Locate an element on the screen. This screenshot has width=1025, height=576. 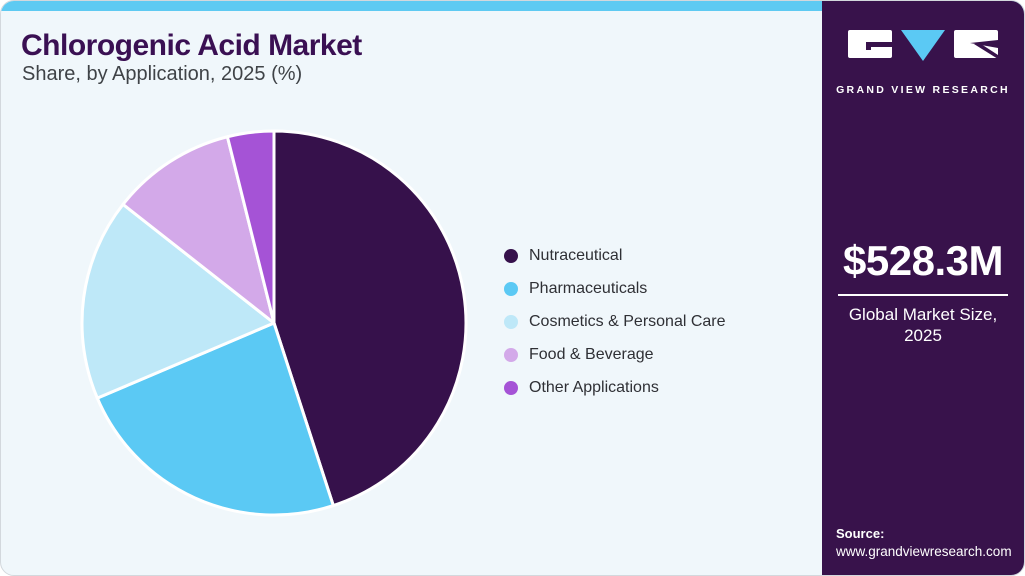
legend-label: Other Applications is located at coordinates (594, 387).